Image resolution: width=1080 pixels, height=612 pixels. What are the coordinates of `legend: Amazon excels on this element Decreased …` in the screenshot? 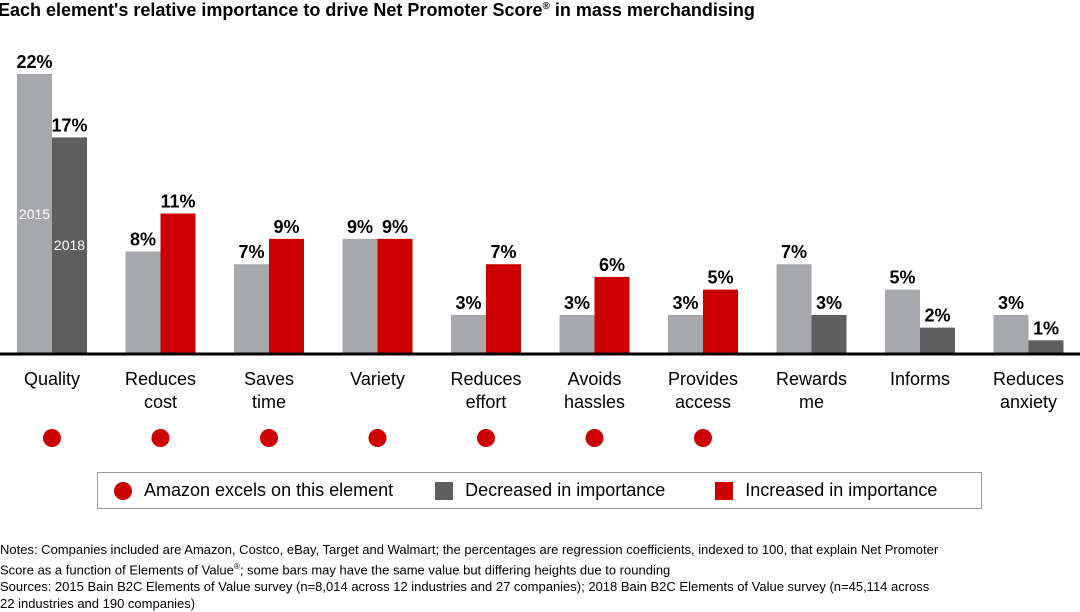 It's located at (539, 490).